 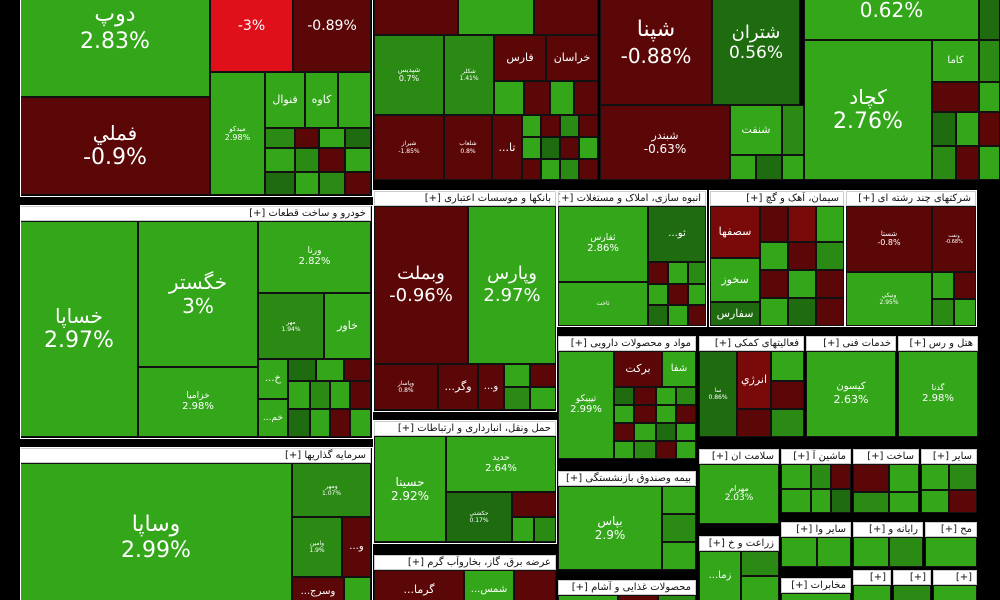 I want to click on tile-vanik: ونيکي 2.95%, so click(x=889, y=299).